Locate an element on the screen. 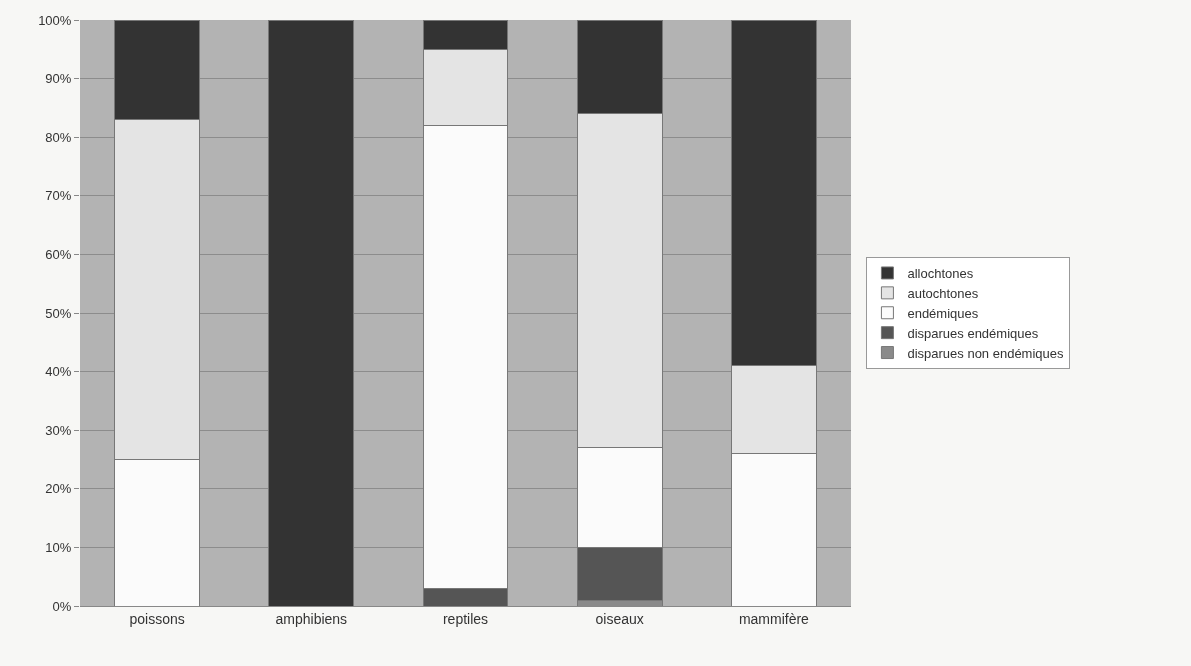 Image resolution: width=1191 pixels, height=666 pixels. y-tick-label: 20% is located at coordinates (58, 489).